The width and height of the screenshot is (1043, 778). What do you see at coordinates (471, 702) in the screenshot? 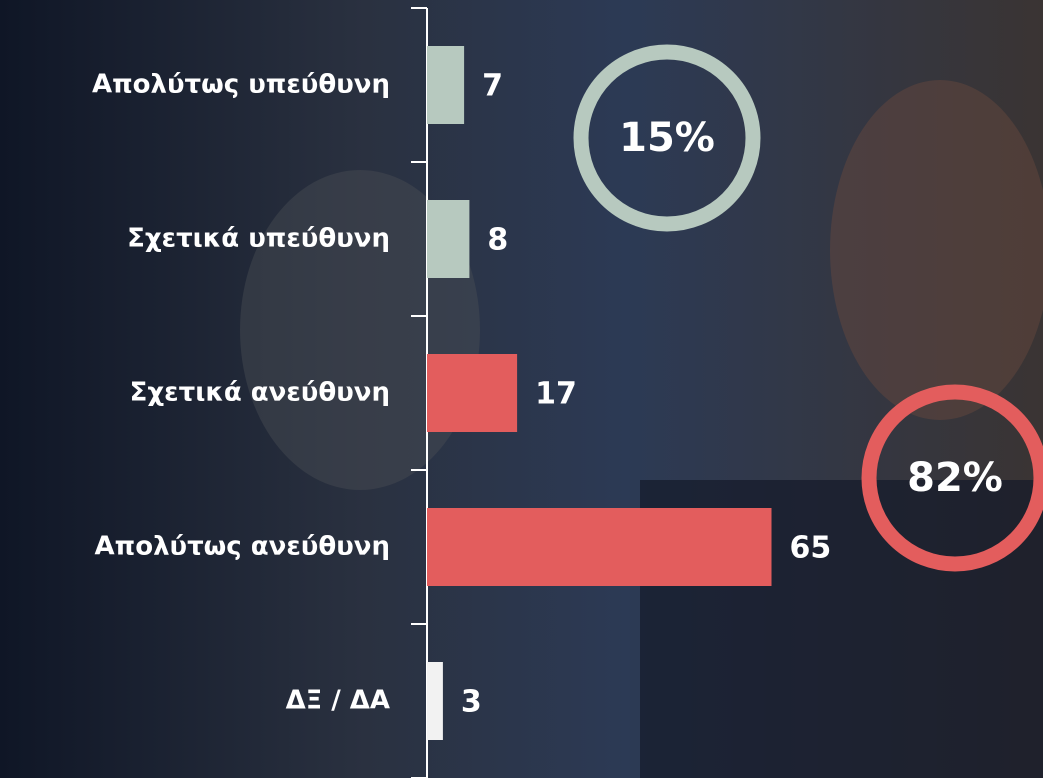
I see `value-label: 3` at bounding box center [471, 702].